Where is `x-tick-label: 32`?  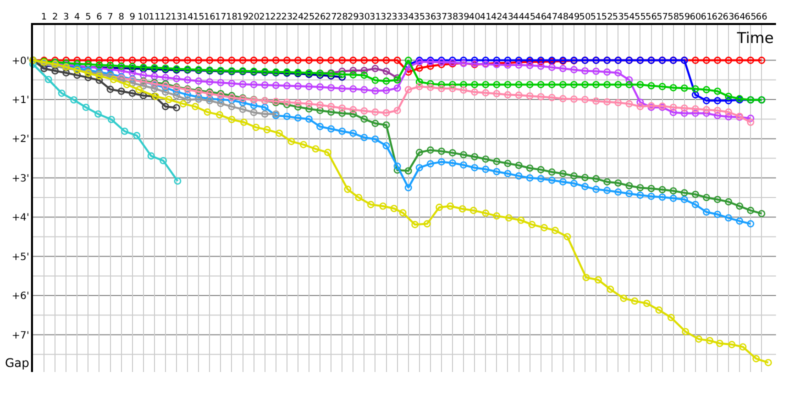 x-tick-label: 32 is located at coordinates (386, 17).